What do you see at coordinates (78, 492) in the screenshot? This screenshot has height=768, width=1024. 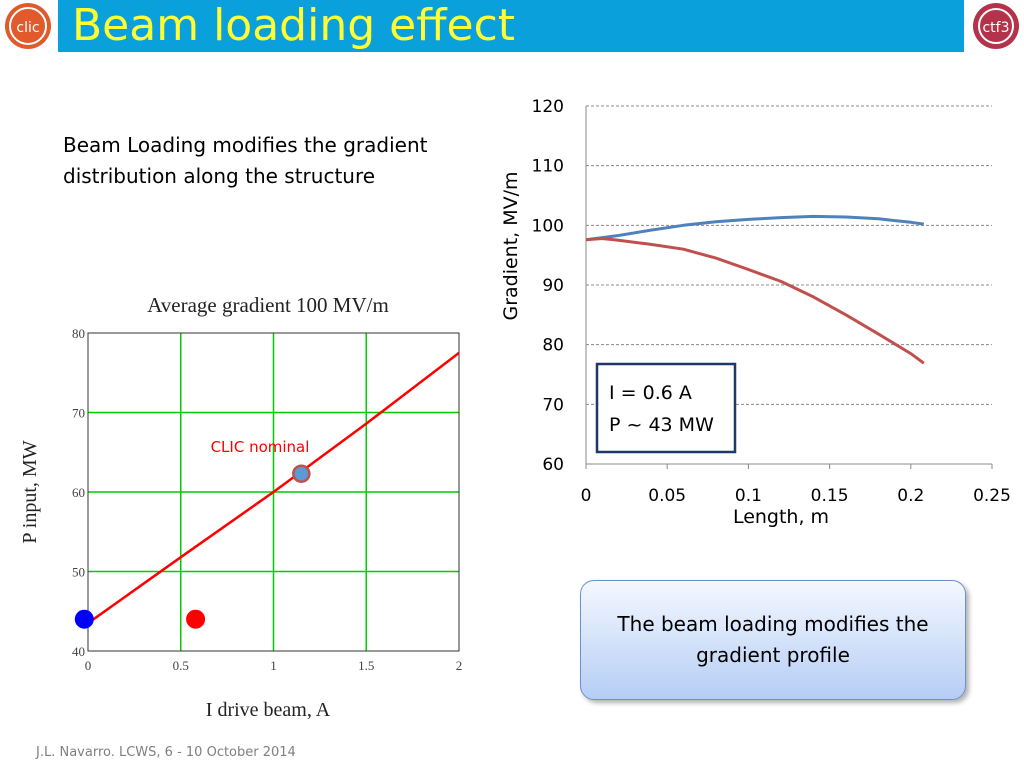 I see `left-y-tick-label: 60` at bounding box center [78, 492].